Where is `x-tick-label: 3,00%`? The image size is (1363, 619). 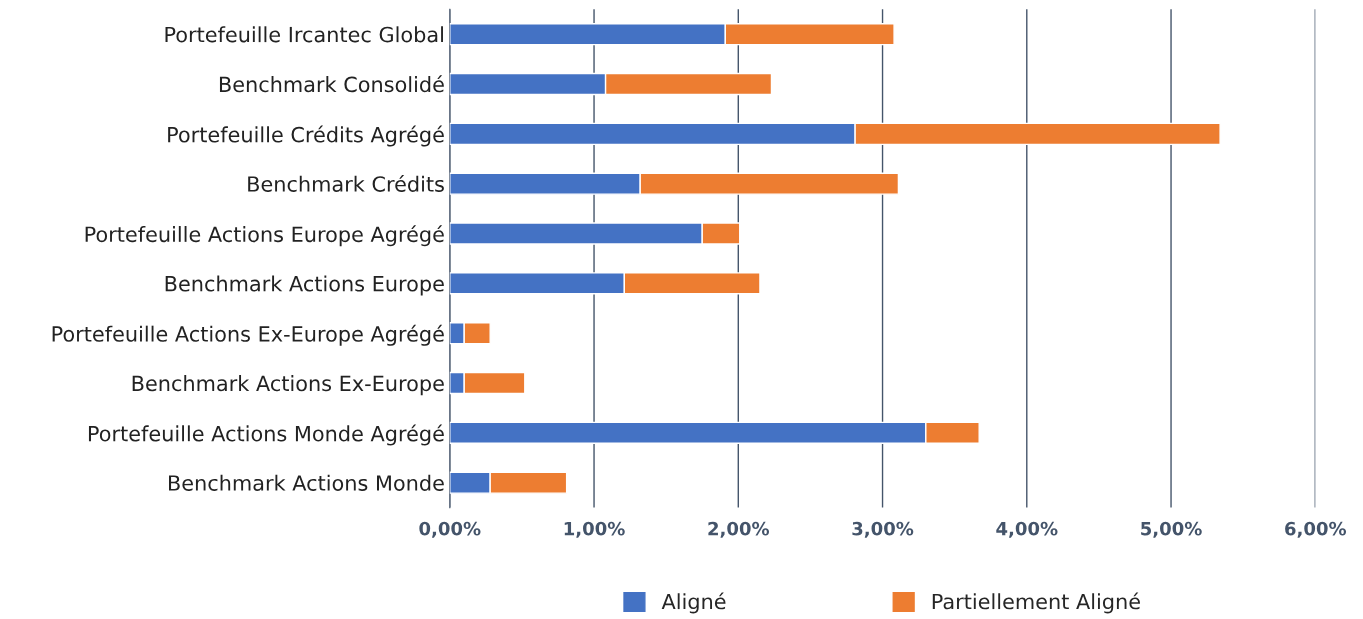 x-tick-label: 3,00% is located at coordinates (883, 529).